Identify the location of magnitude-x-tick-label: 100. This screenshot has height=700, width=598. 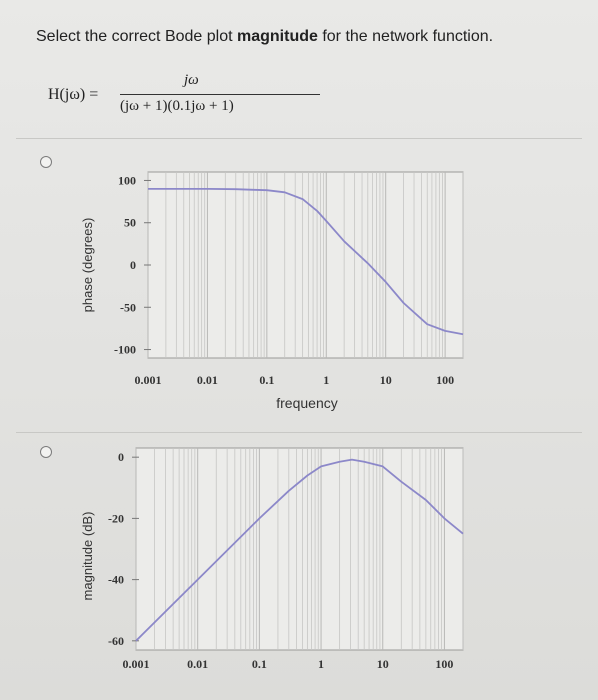
(444, 664).